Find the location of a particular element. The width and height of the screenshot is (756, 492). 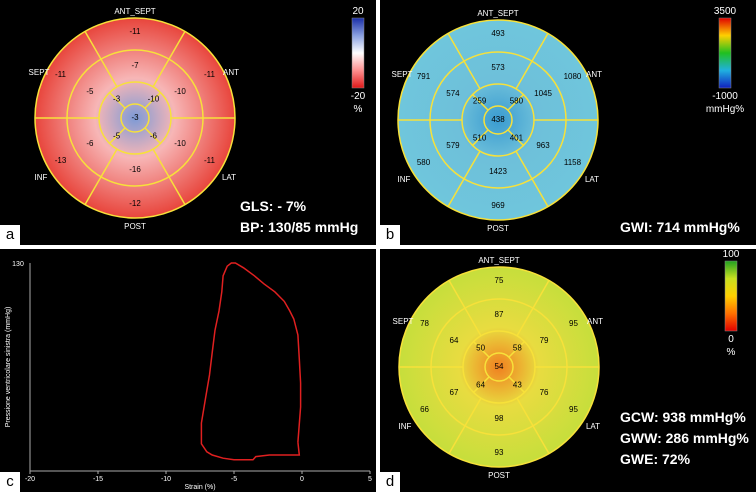

segment-value: -3 is located at coordinates (135, 117).